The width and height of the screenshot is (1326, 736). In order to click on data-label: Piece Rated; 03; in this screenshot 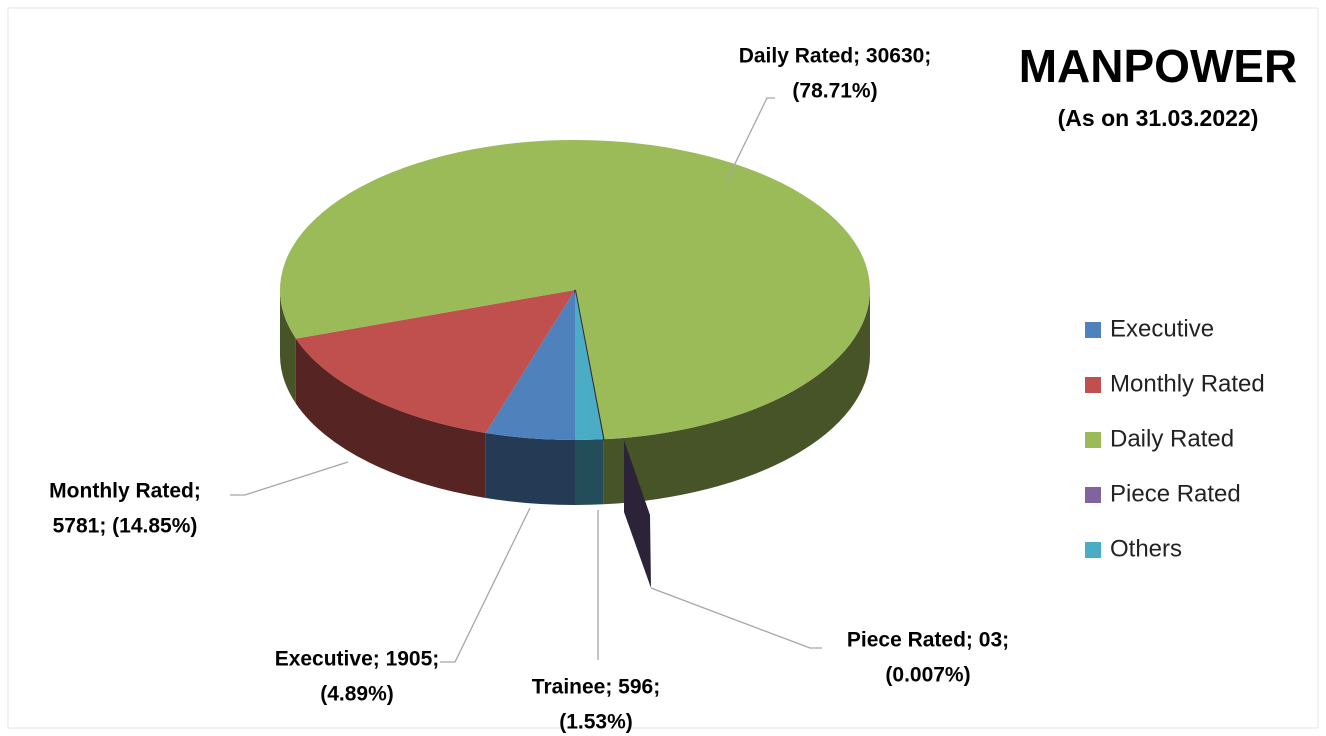, I will do `click(928, 640)`.